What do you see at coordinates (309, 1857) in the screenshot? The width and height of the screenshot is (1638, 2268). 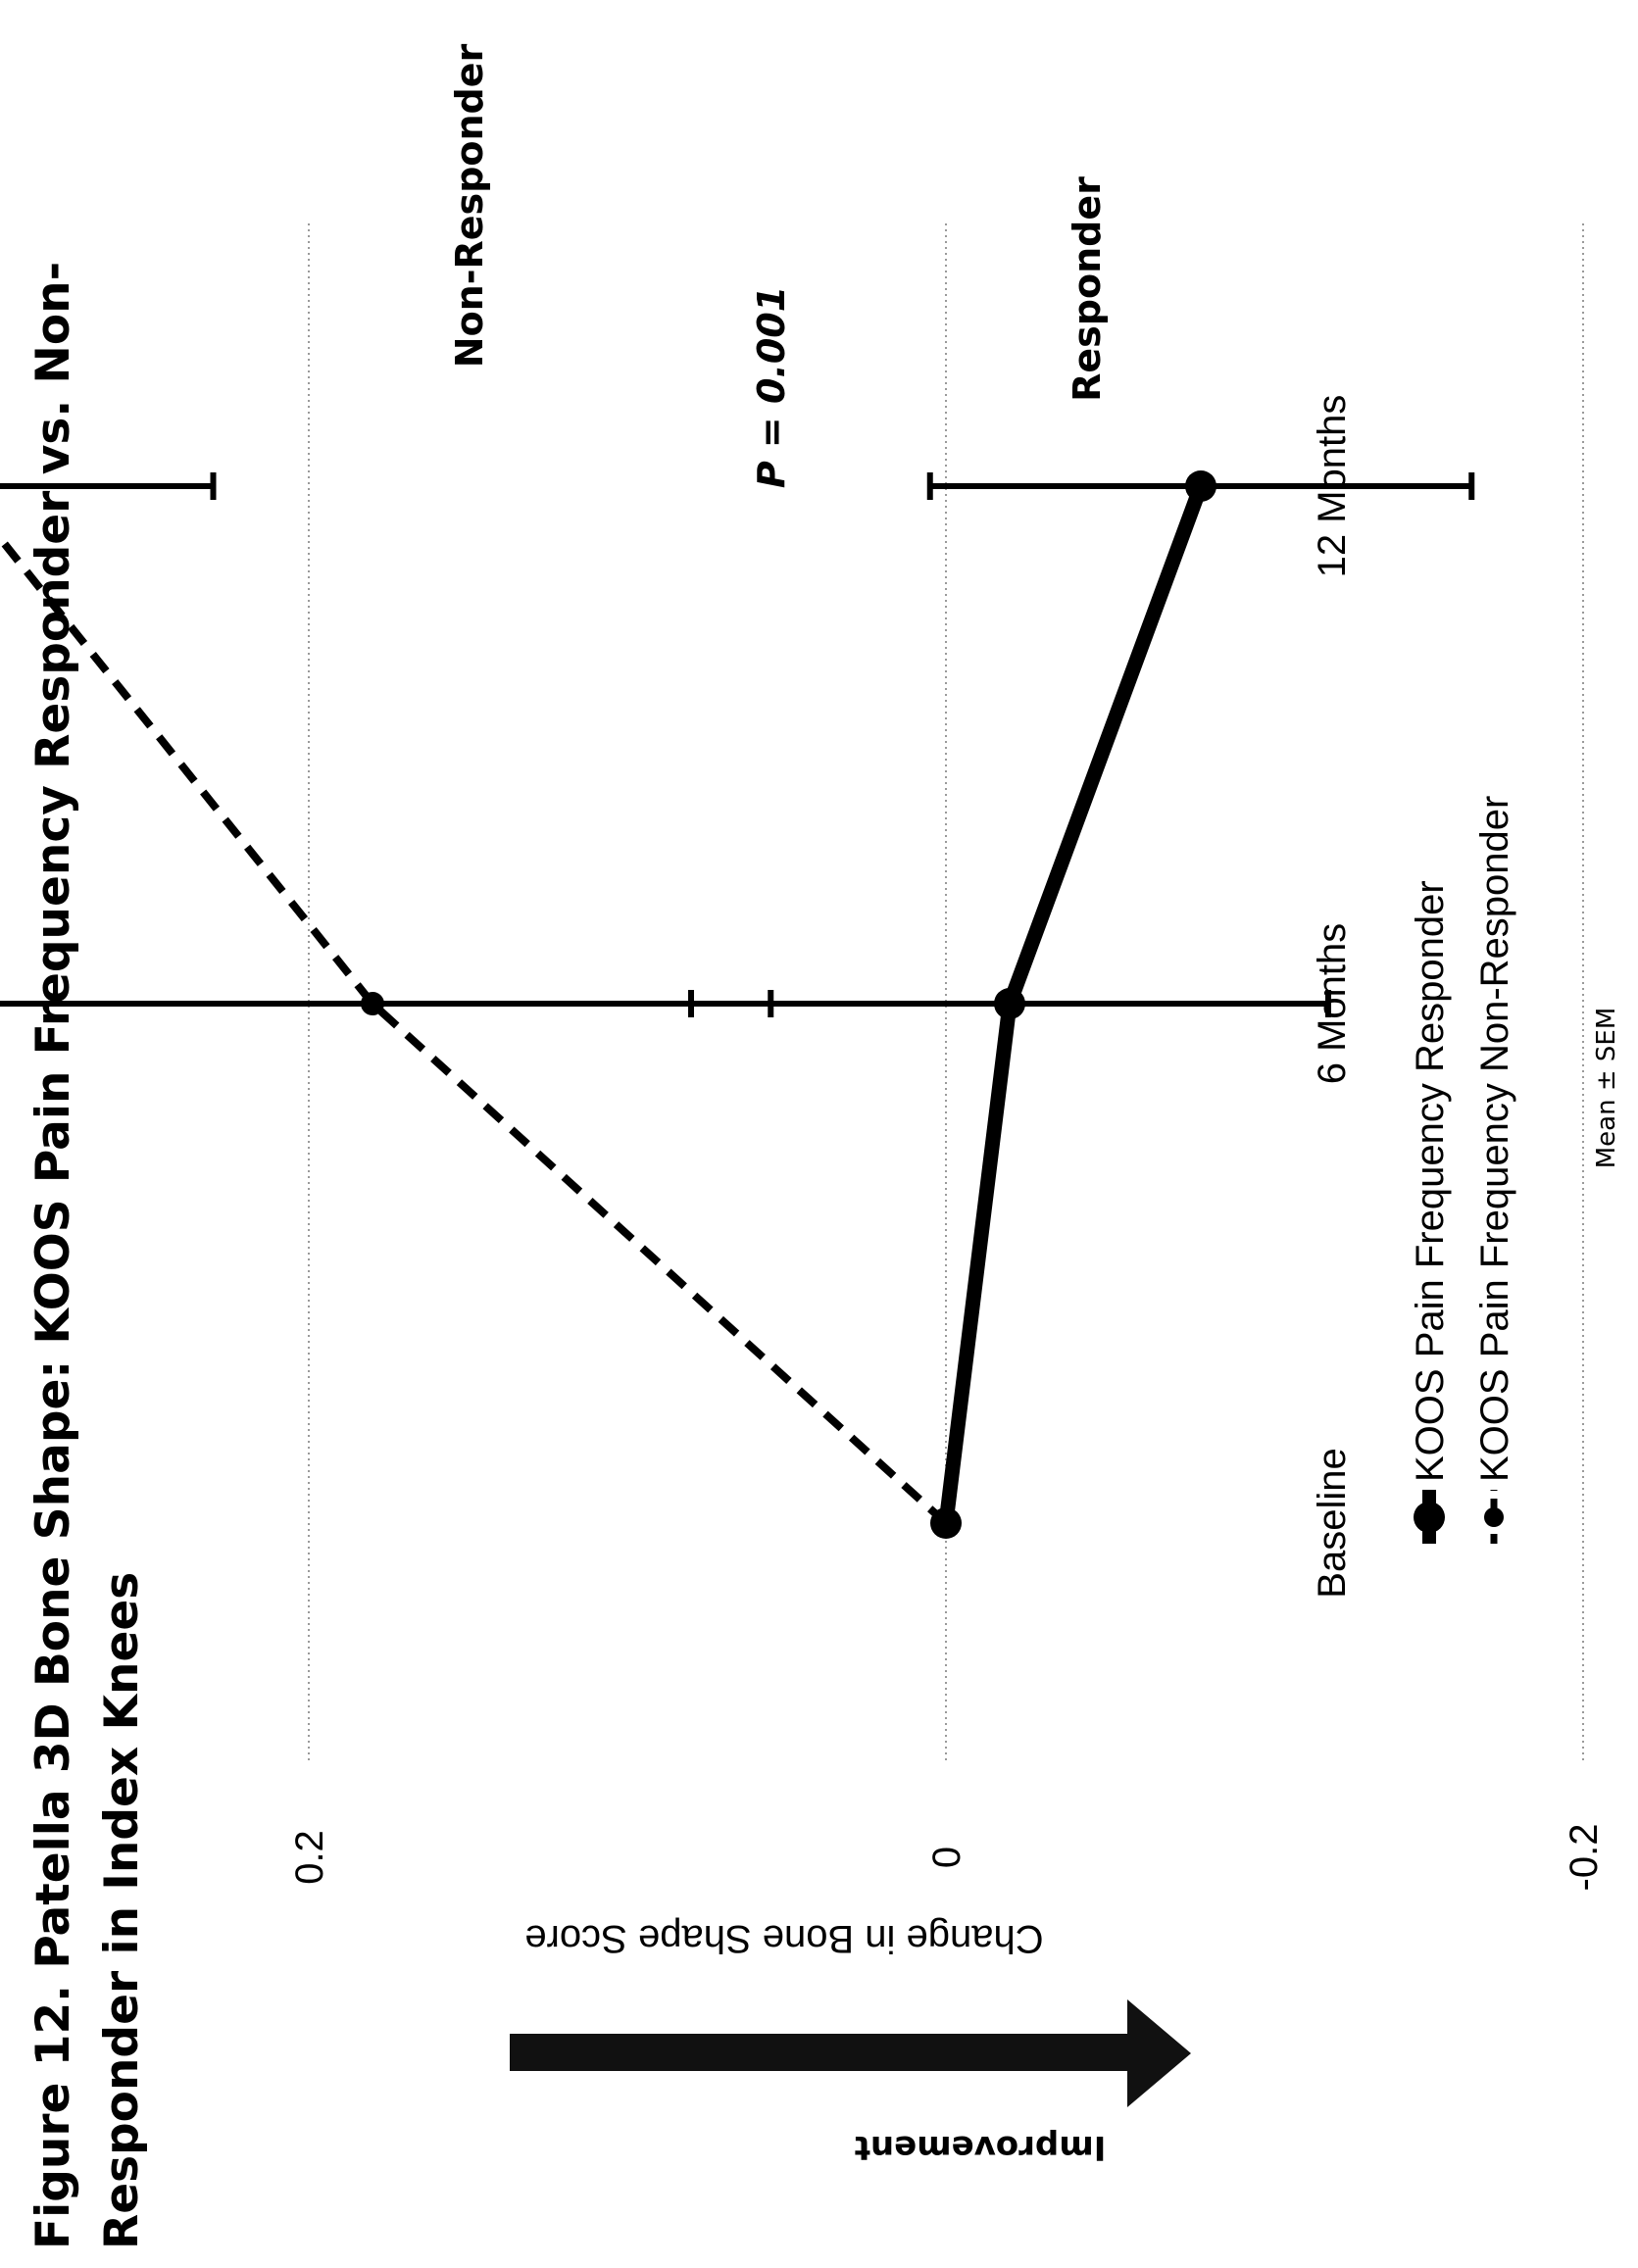 I see `y-tick-label: 0.2` at bounding box center [309, 1857].